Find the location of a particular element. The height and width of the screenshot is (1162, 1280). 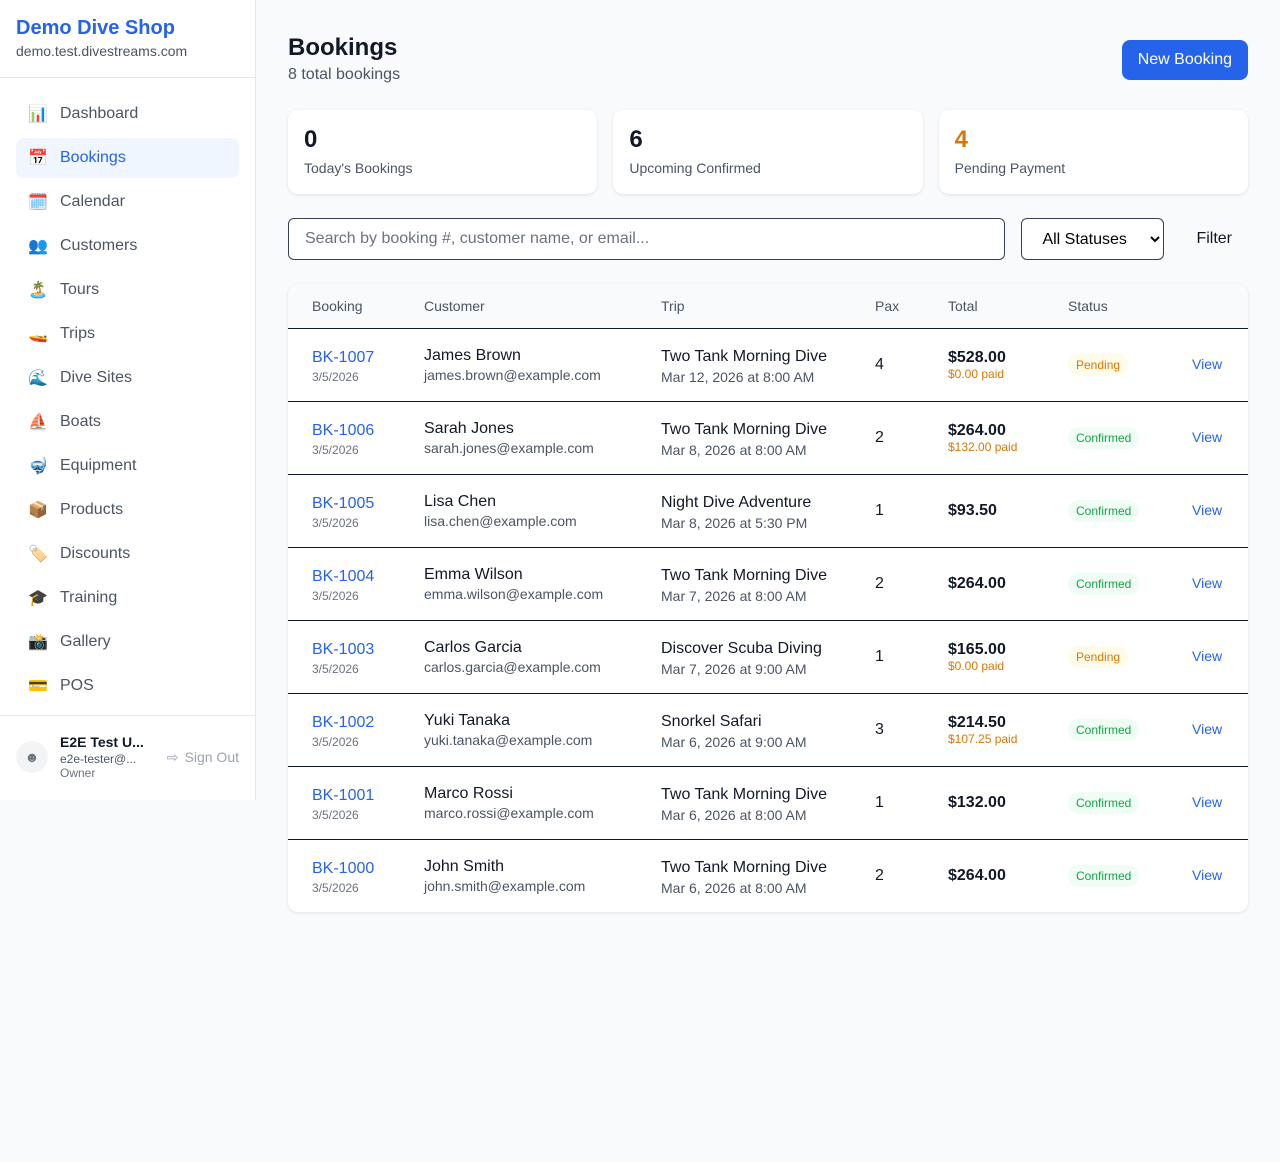

filter-button: Filter is located at coordinates (1214, 239).